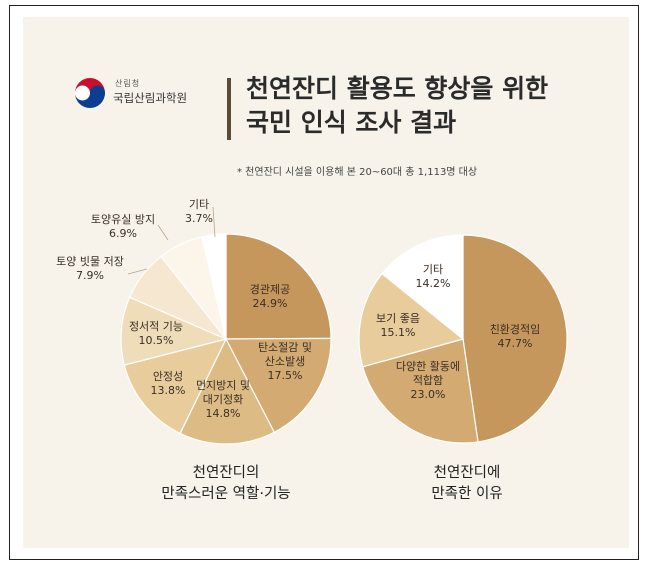  What do you see at coordinates (150, 98) in the screenshot?
I see `org-name: 국립산림과학원` at bounding box center [150, 98].